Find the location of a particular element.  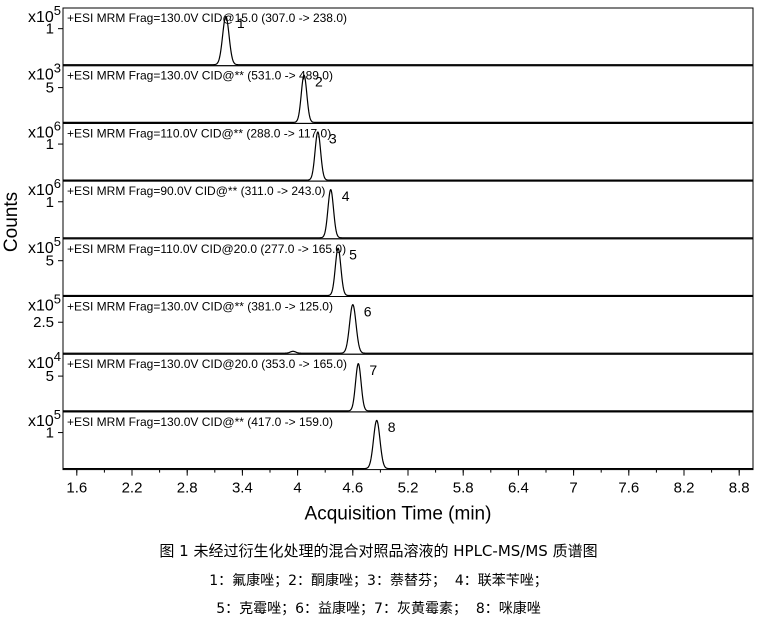

x-tick-label-3: 2.8 is located at coordinates (187, 488).